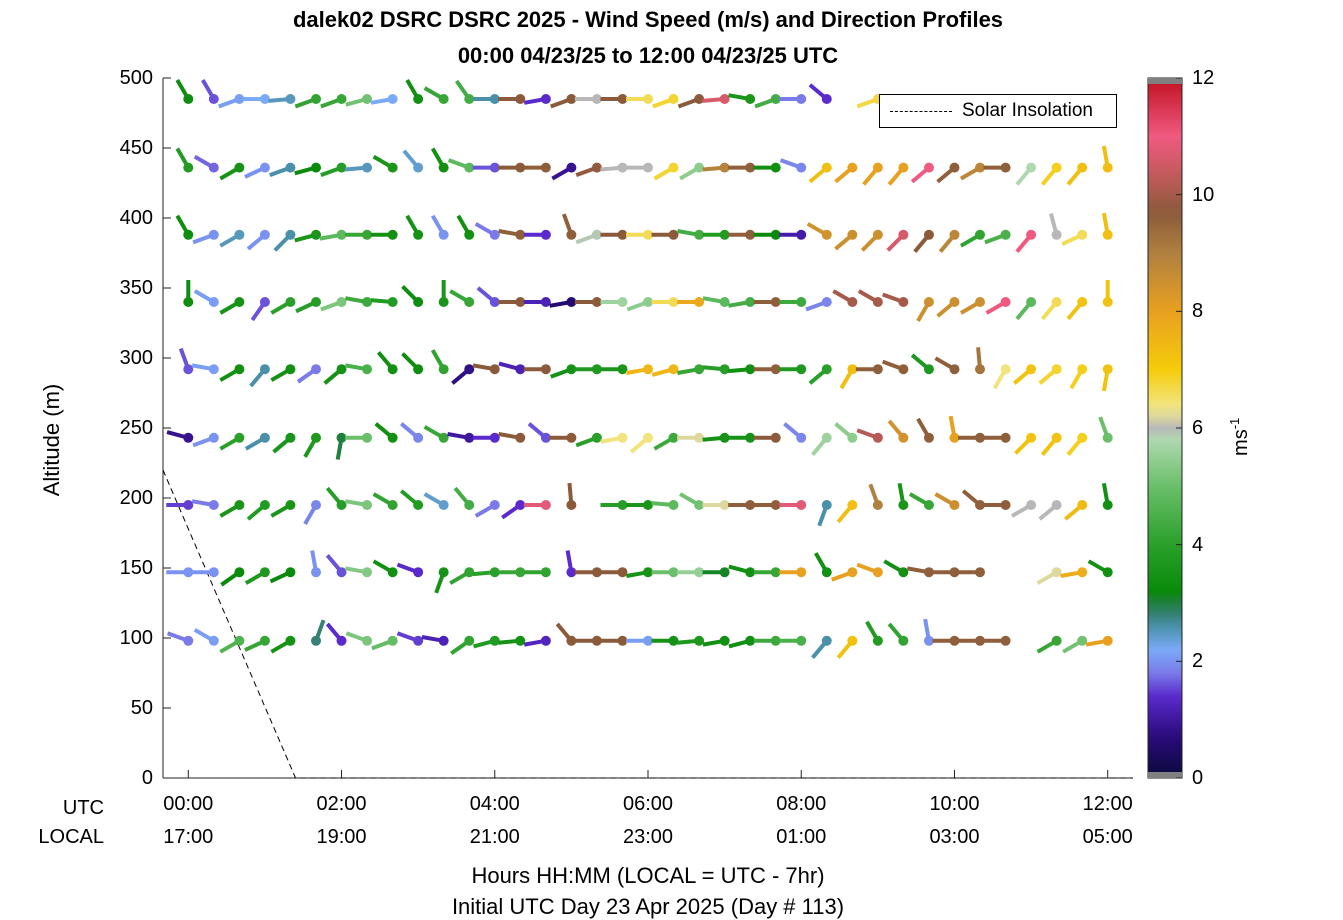 This screenshot has height=920, width=1343. I want to click on colorbar-group, so click(1165, 428).